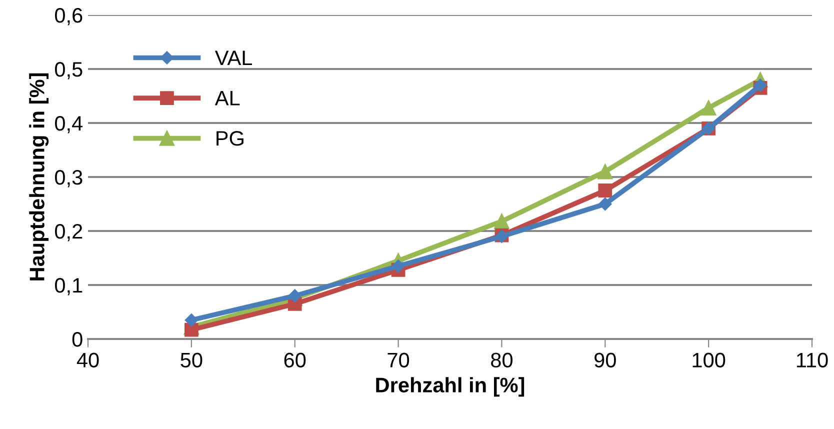 This screenshot has height=429, width=834. Describe the element at coordinates (39, 176) in the screenshot. I see `y-axis-title: Hauptdehnung in [%]` at that location.